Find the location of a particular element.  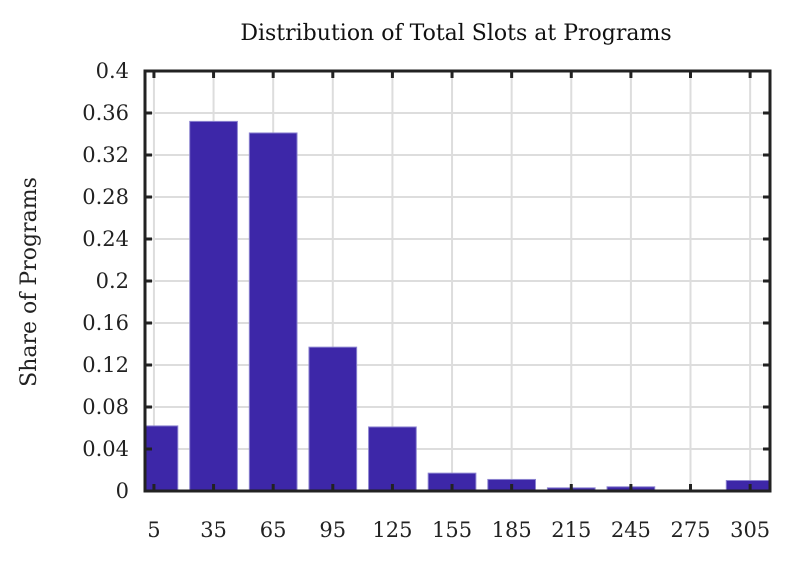

y-tick-label: 0.32 is located at coordinates (105, 155).